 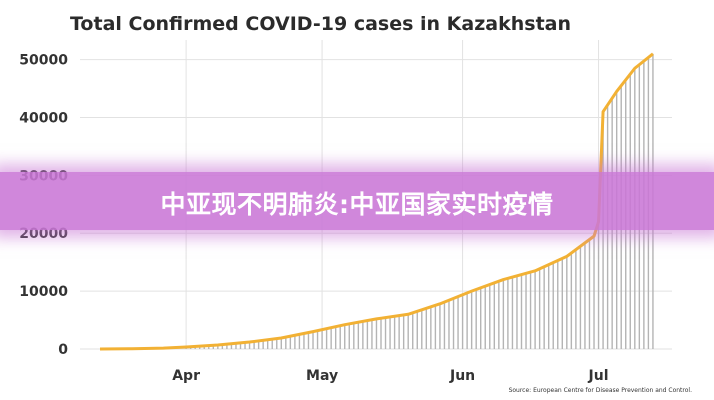 What do you see at coordinates (43, 292) in the screenshot?
I see `y-tick-label: 10000` at bounding box center [43, 292].